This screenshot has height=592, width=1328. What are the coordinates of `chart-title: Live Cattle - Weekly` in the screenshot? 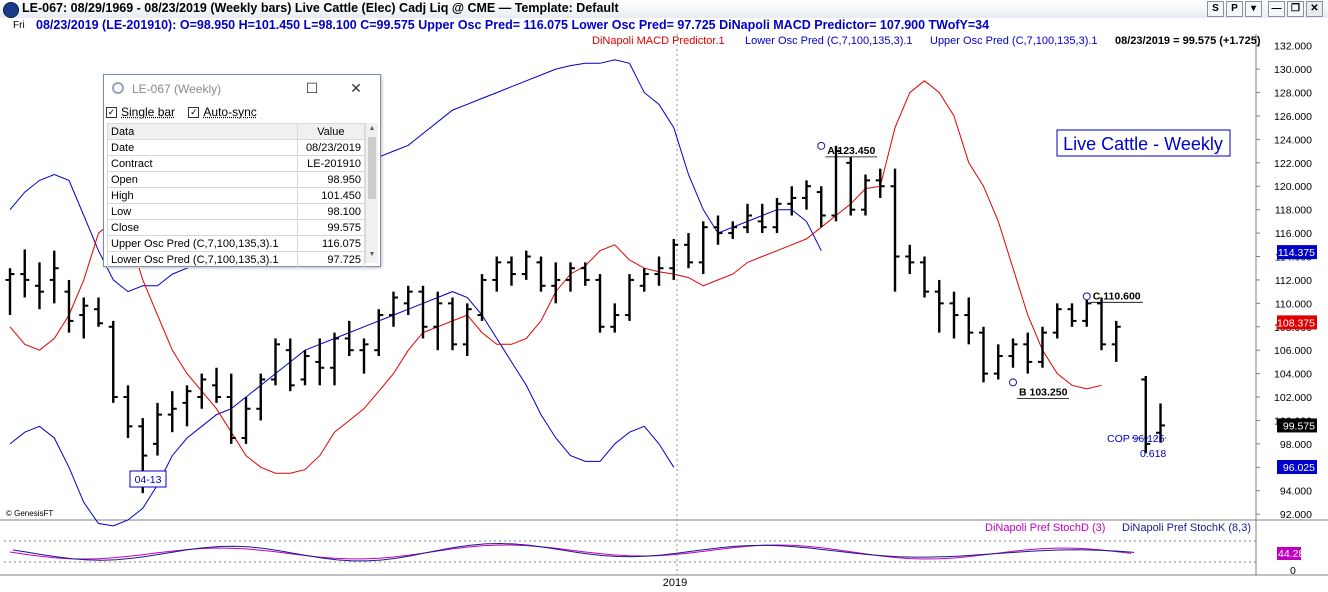 It's located at (1143, 144).